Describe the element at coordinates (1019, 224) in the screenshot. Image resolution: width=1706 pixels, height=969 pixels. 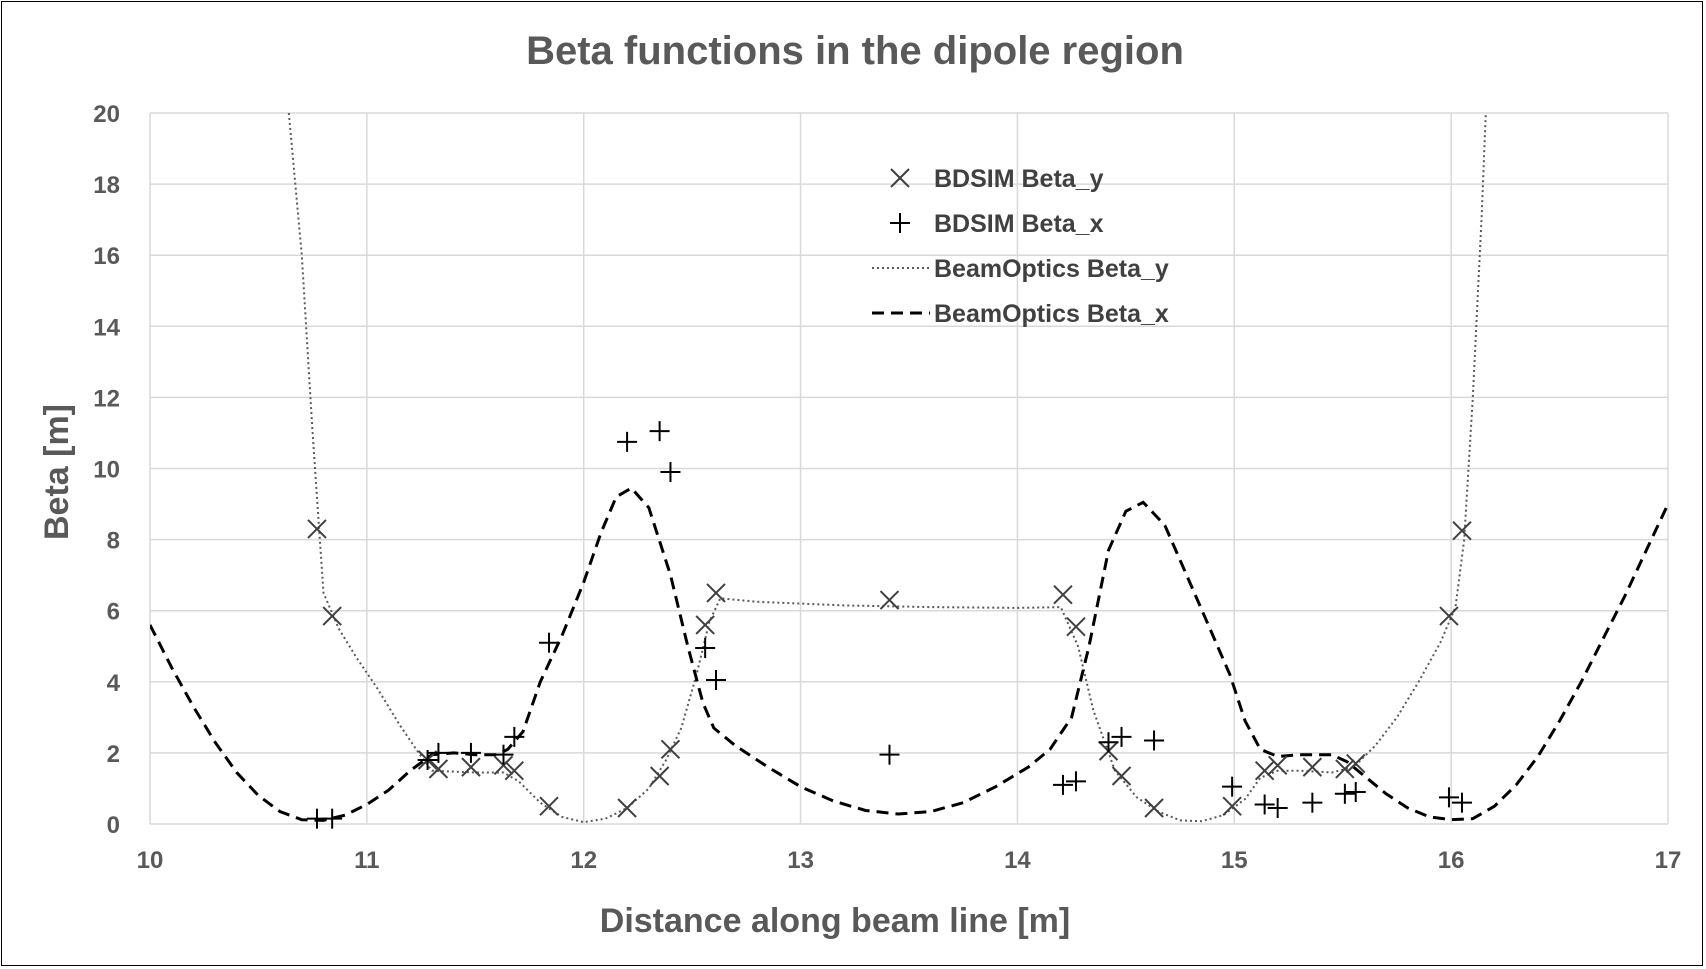
I see `legend-label: BDSIM Beta_x` at that location.